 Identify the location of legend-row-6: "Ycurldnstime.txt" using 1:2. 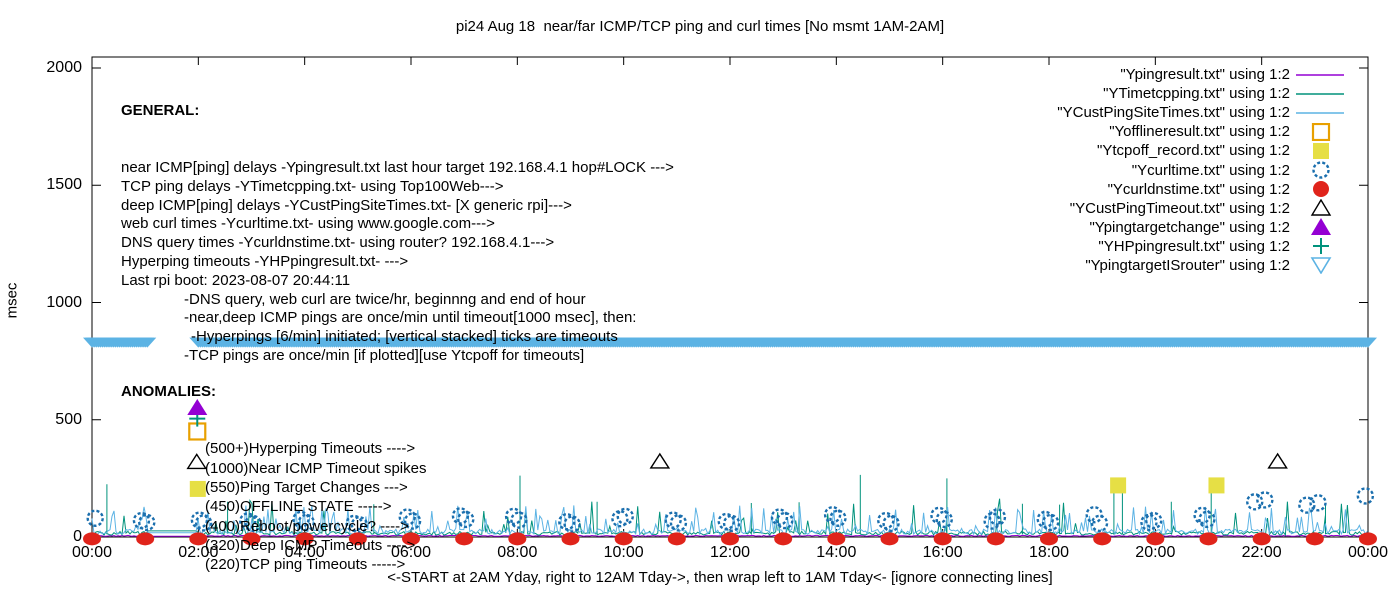
(1178, 189).